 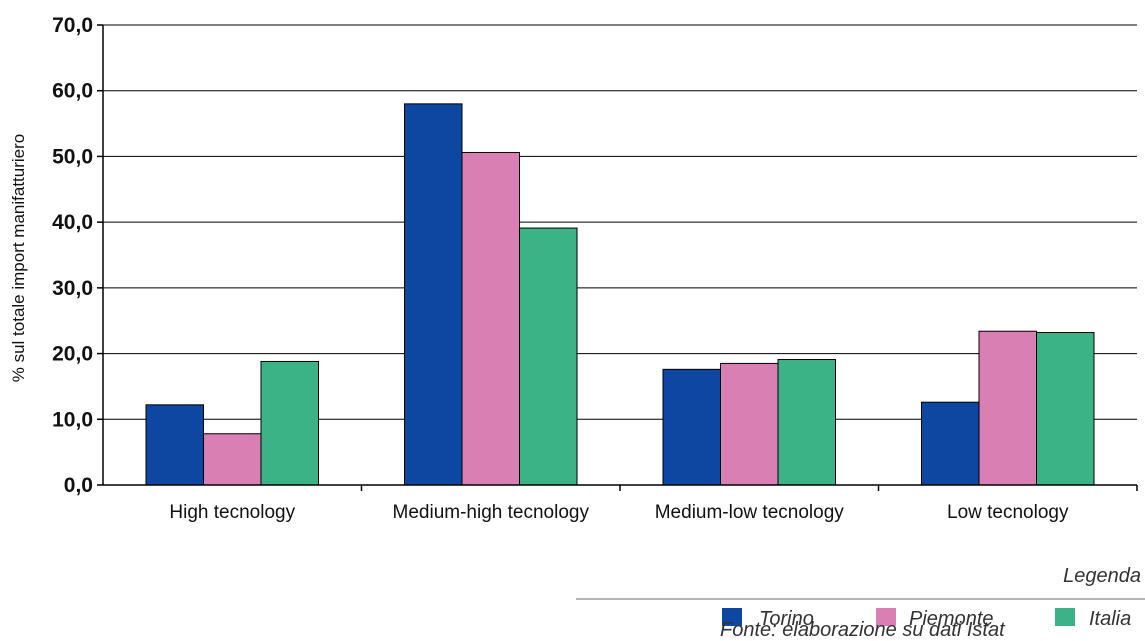 I want to click on y-tick-labels: 0,0 10,0 20,0 30,0 40,0 50,0 60,0 70,0, so click(x=77, y=255).